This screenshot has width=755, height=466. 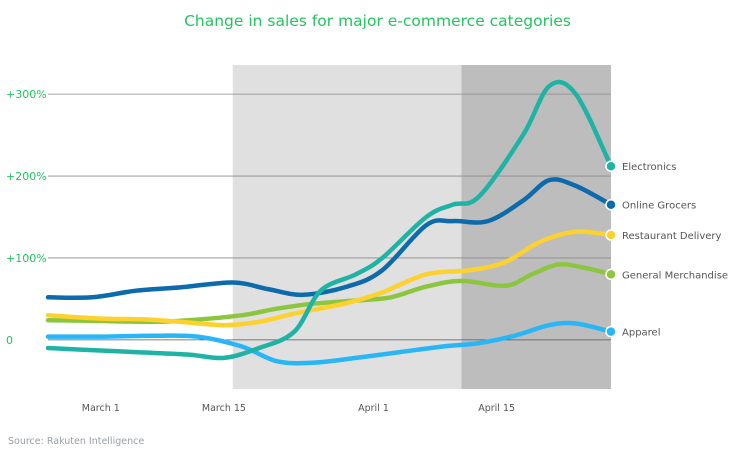 I want to click on y-tick-label: +200%, so click(x=26, y=176).